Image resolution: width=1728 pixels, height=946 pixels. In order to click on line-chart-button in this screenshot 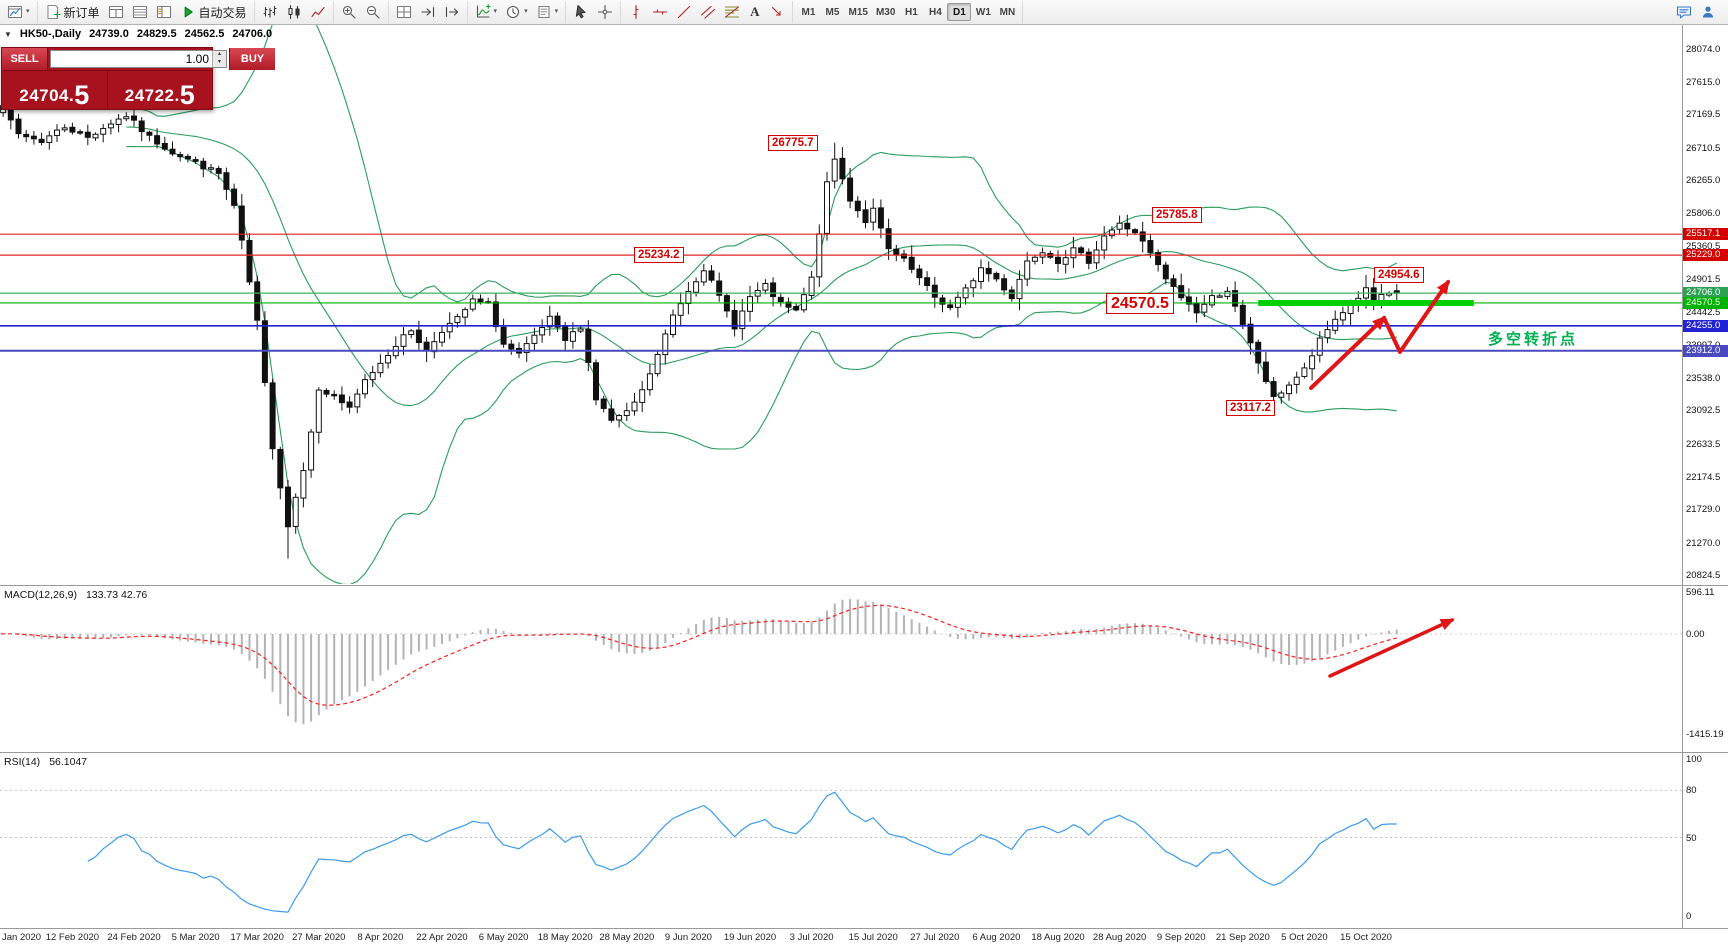, I will do `click(318, 12)`.